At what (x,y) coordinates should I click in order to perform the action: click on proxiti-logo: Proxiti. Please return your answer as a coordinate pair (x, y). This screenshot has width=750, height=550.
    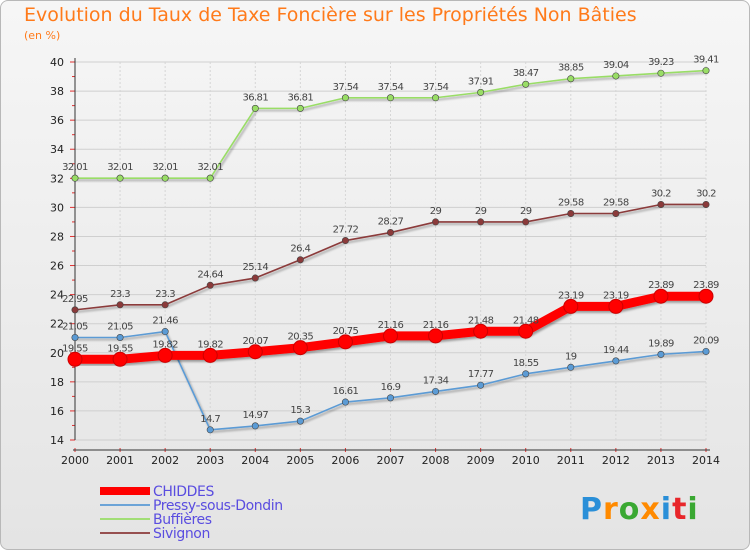
    Looking at the image, I should click on (639, 509).